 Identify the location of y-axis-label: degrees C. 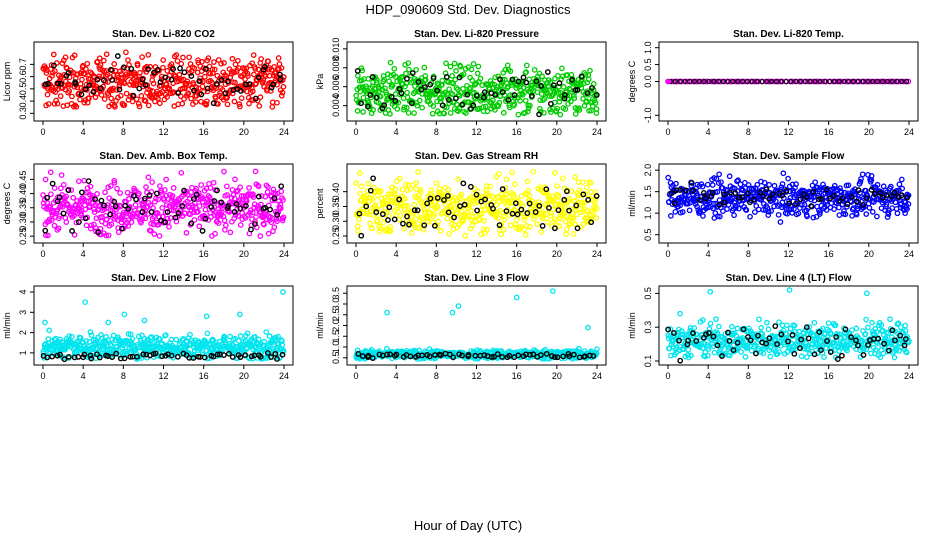
(7, 203).